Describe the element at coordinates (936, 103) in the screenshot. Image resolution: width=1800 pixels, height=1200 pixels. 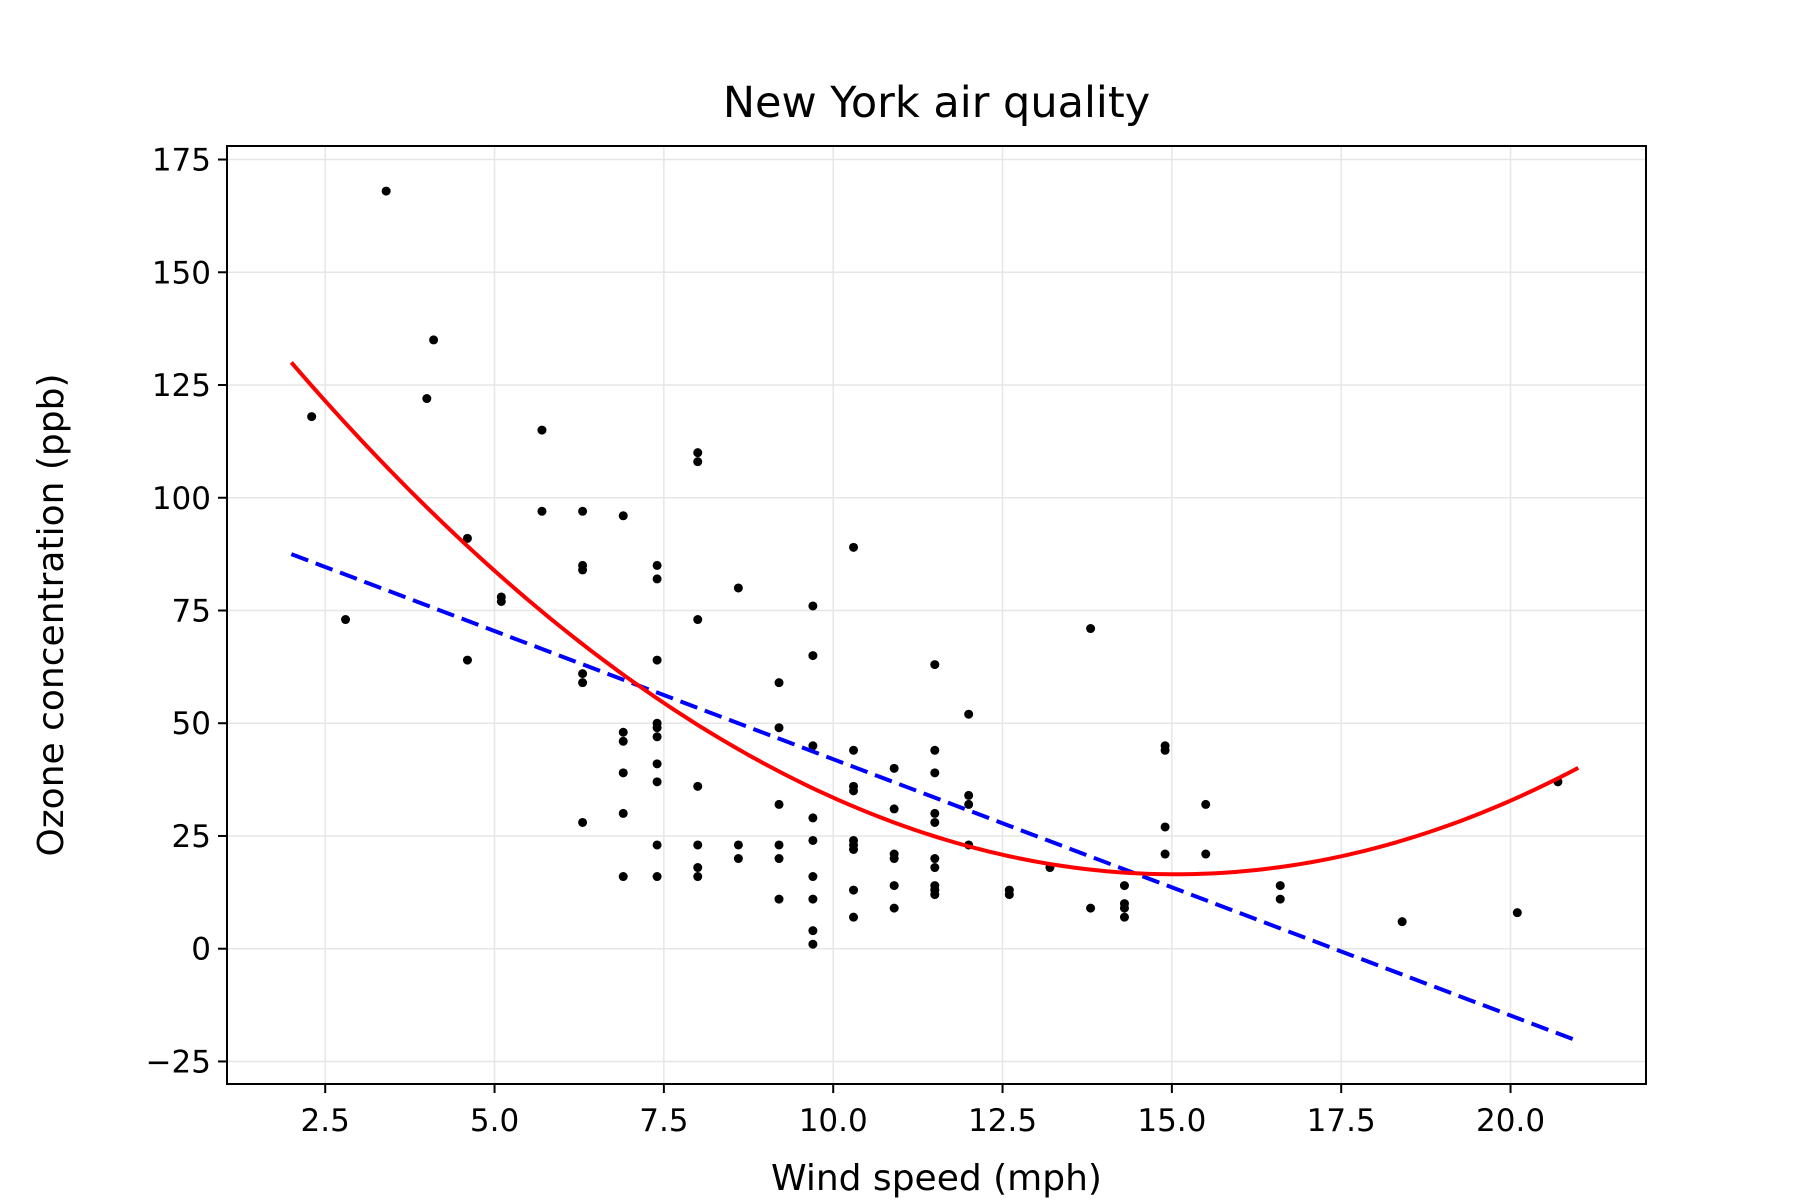
I see `chart-title: New York air quality` at that location.